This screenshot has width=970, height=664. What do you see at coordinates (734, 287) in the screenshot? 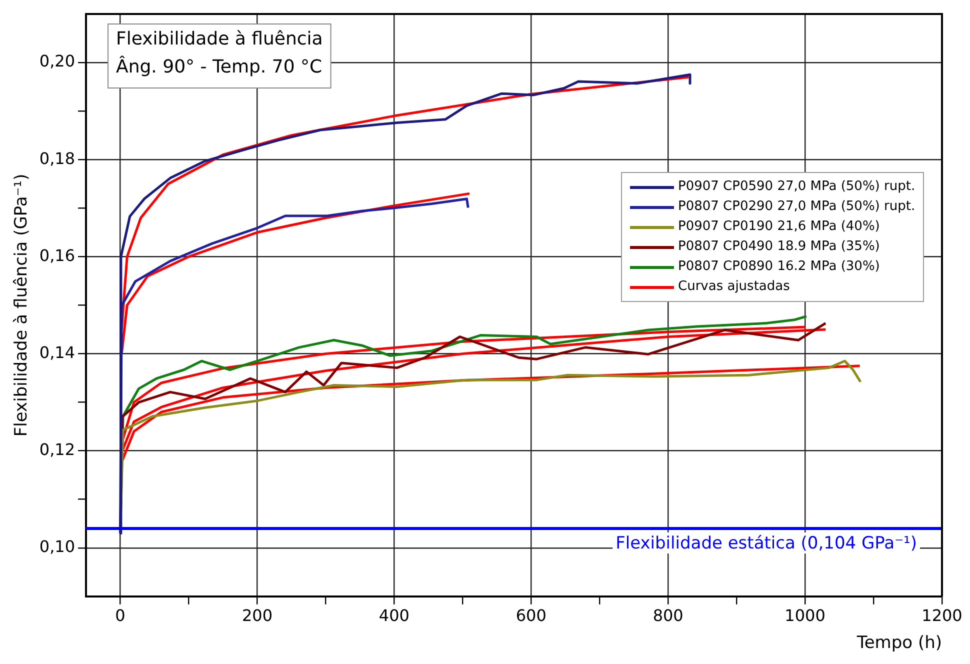
I see `legend-label: Curvas ajustadas` at bounding box center [734, 287].